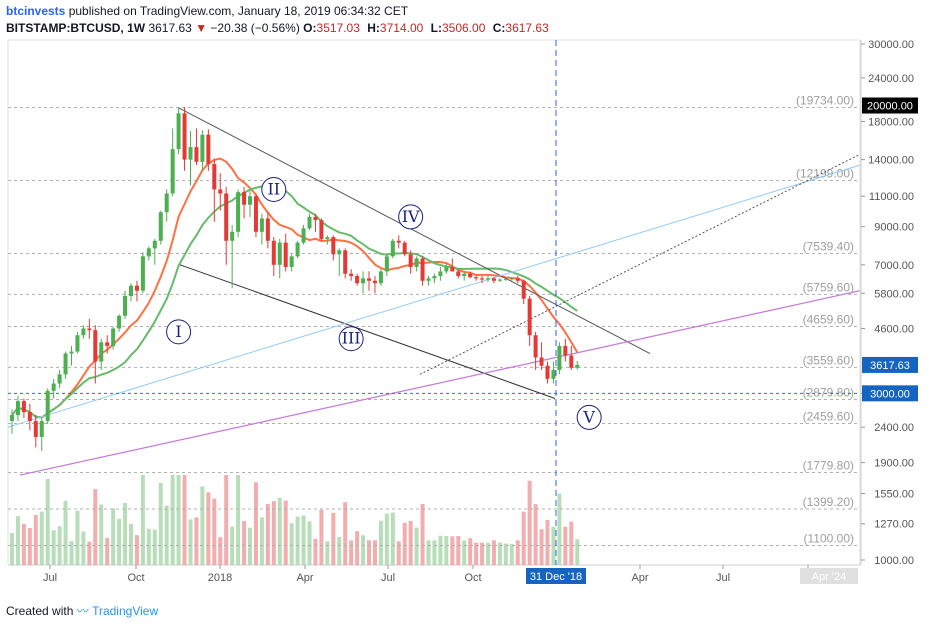 Image resolution: width=932 pixels, height=627 pixels. Describe the element at coordinates (894, 525) in the screenshot. I see `y-tick-label: 1270.00` at that location.